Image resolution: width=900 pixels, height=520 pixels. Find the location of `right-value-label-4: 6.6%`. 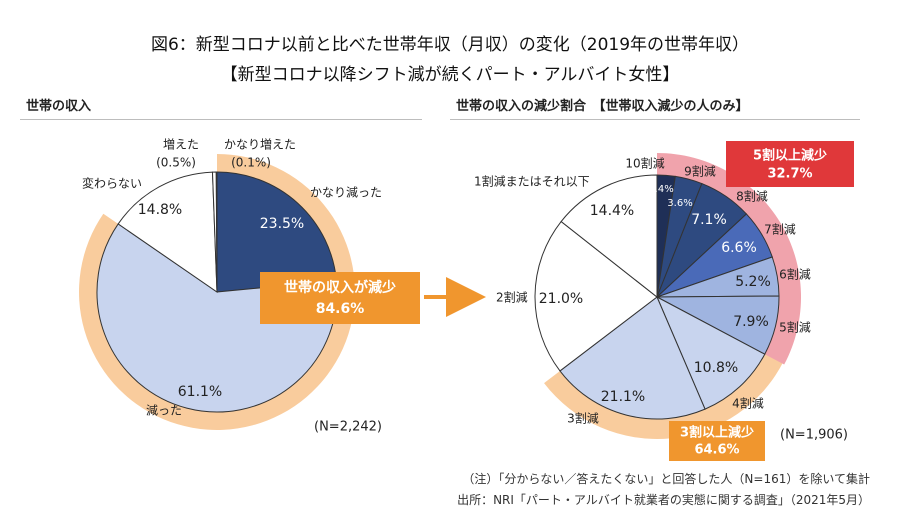

right-value-label-4: 6.6% is located at coordinates (739, 248).